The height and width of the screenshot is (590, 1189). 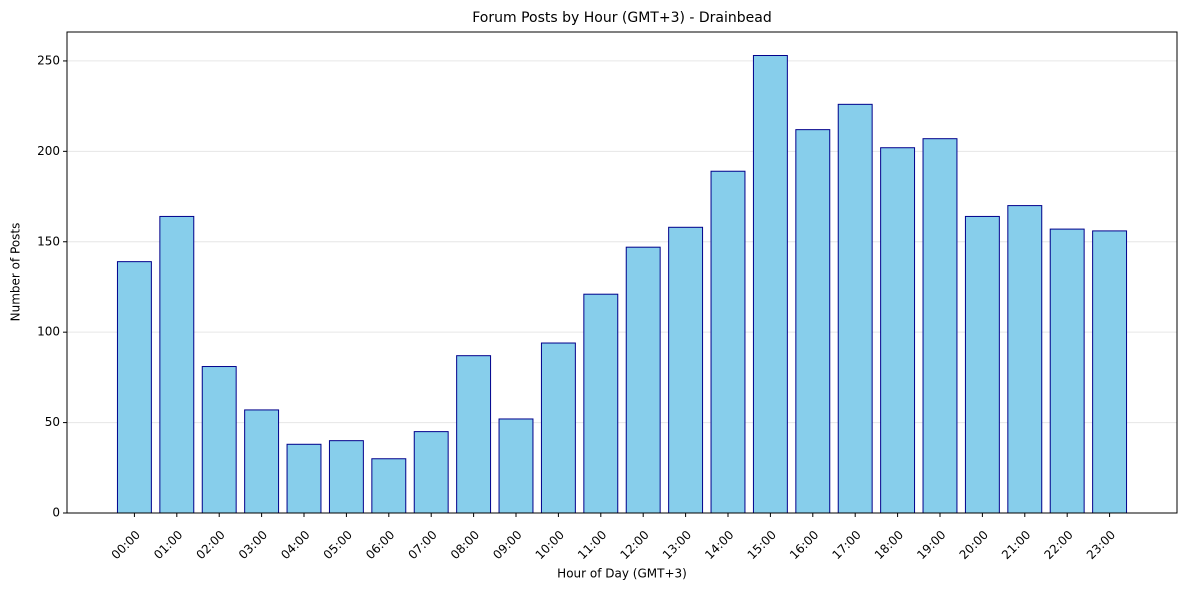 What do you see at coordinates (719, 545) in the screenshot?
I see `x-tick-label: 14:00` at bounding box center [719, 545].